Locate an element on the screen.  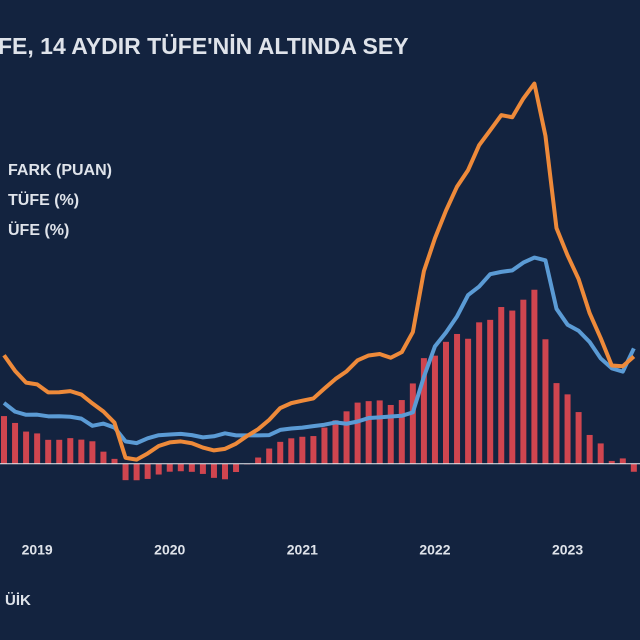
legend-label: TÜFE (%) is located at coordinates (43, 199).